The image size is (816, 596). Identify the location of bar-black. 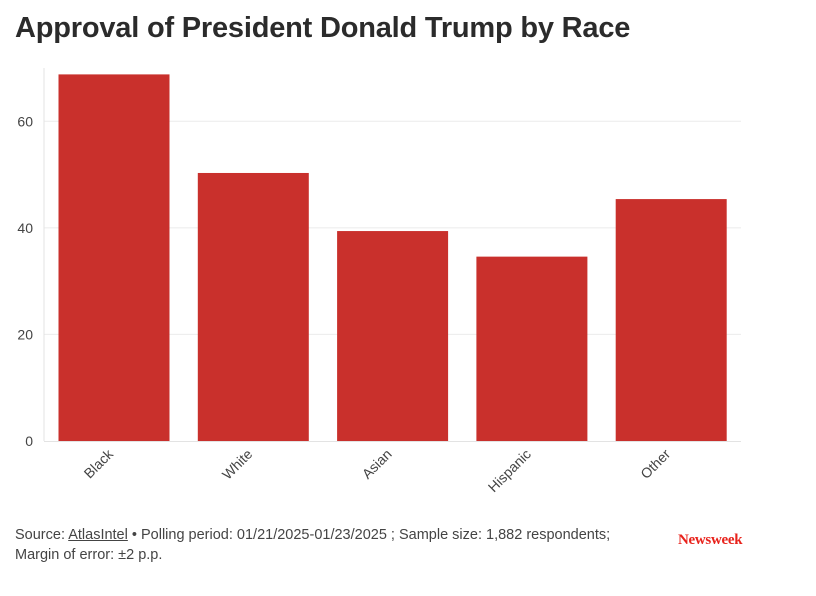
(114, 257).